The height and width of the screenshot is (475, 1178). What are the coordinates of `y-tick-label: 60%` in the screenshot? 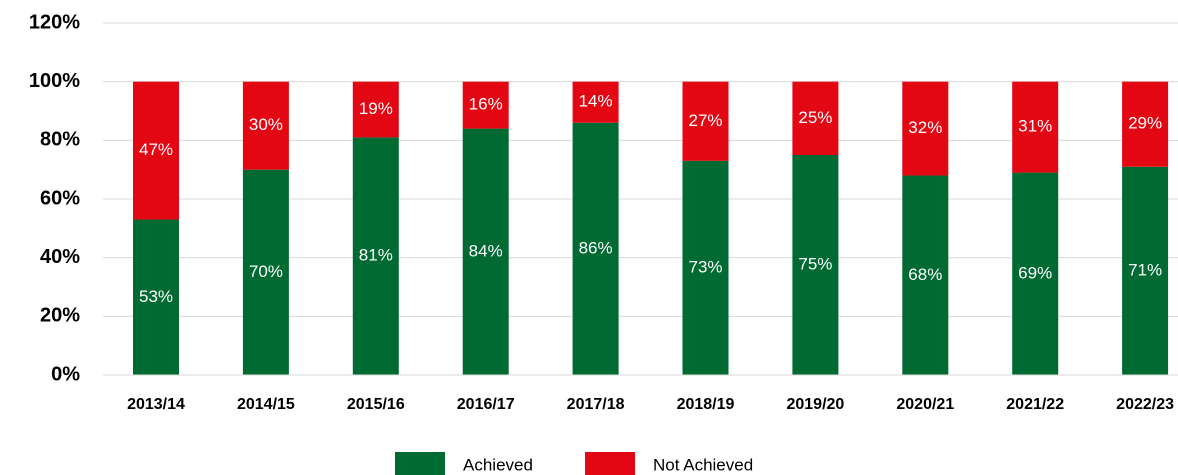 It's located at (60, 198).